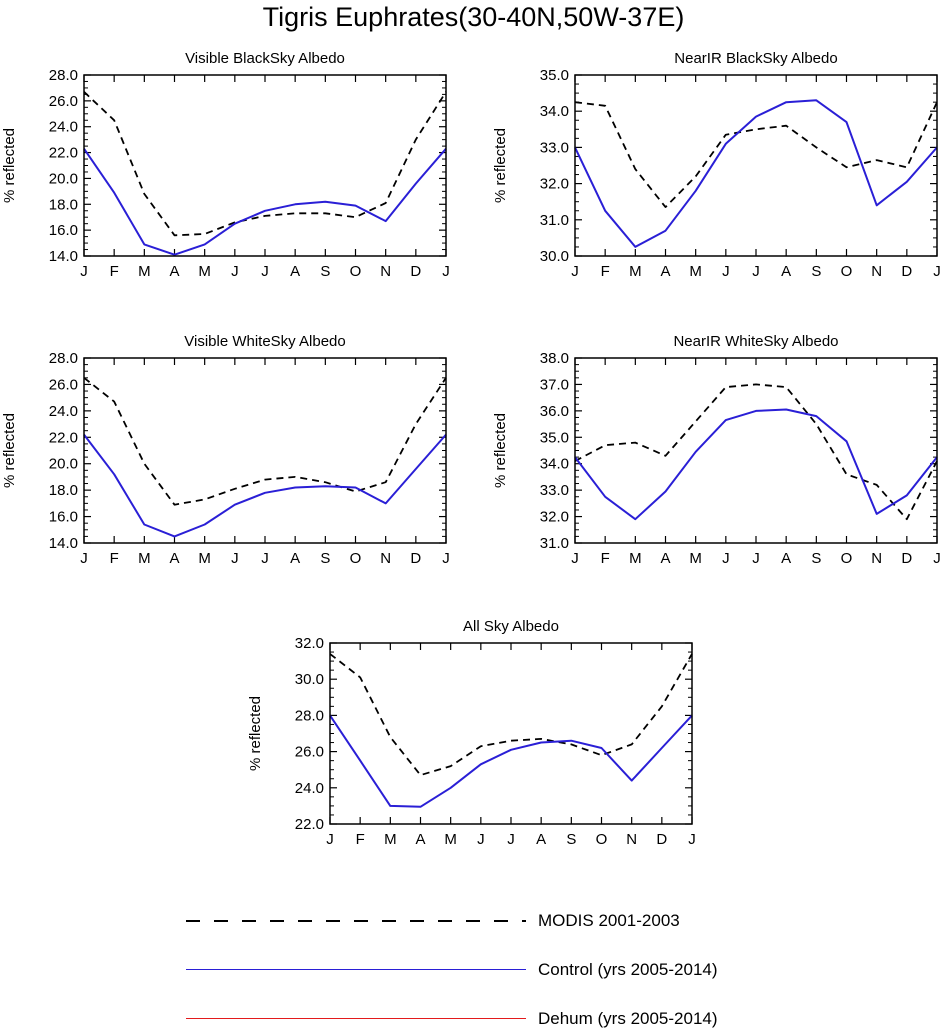 This screenshot has height=1031, width=947. I want to click on legend-label-dehum: Dehum (yrs 2005-2014), so click(628, 1018).